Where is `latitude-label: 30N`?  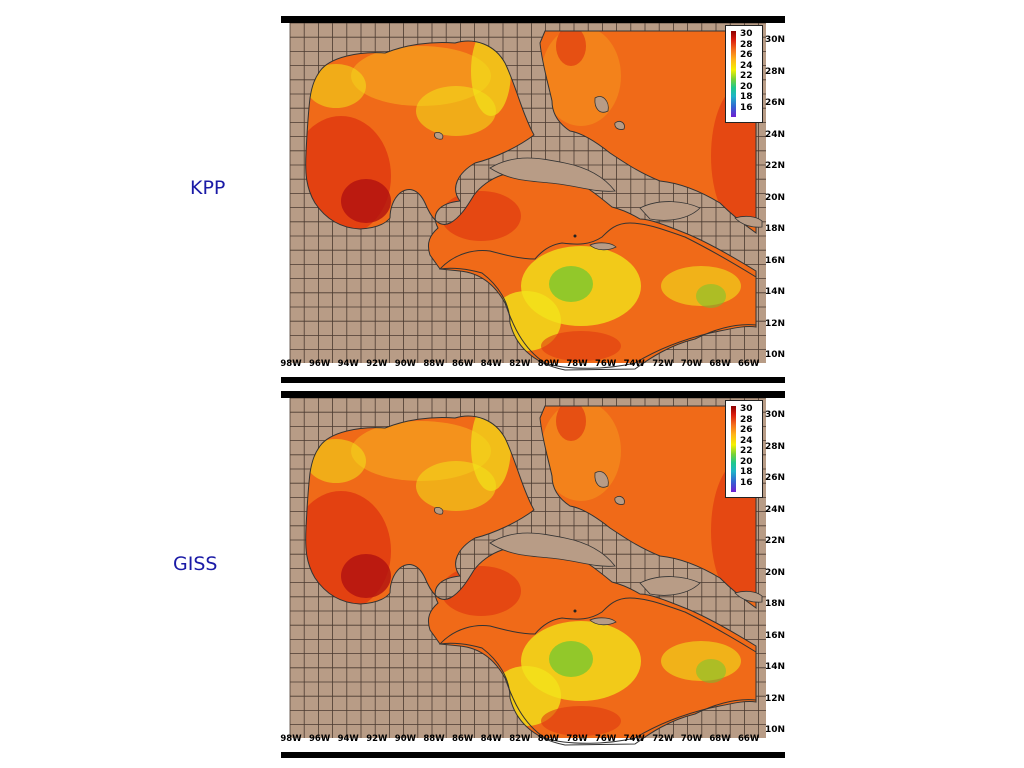 latitude-label: 30N is located at coordinates (775, 415).